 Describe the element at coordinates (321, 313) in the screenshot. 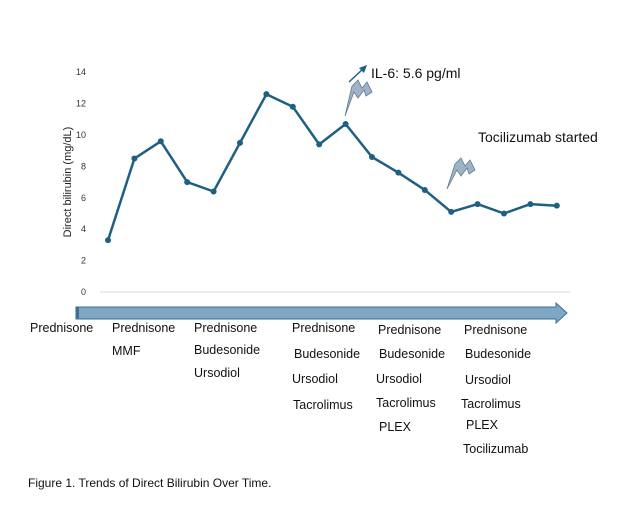

I see `timeline-arrow` at that location.